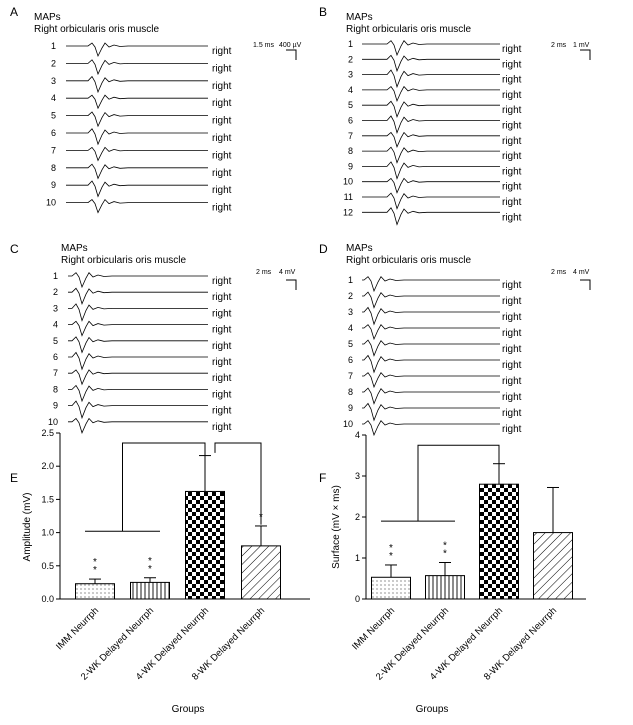  What do you see at coordinates (47, 533) in the screenshot?
I see `y-tick-label: 1.0` at bounding box center [47, 533].